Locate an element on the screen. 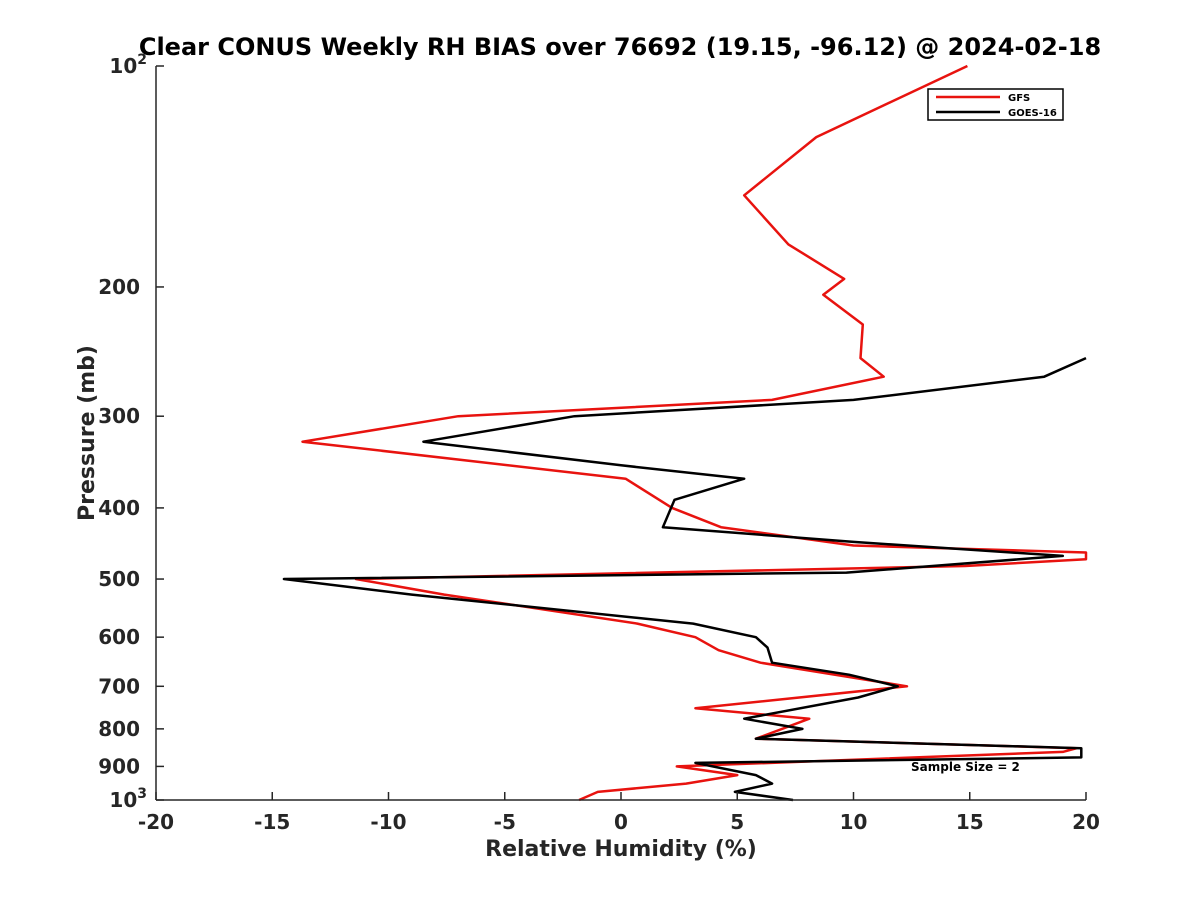  x-ticks: -20 -15 -10 -5 0 5 10 15 20 is located at coordinates (619, 813).